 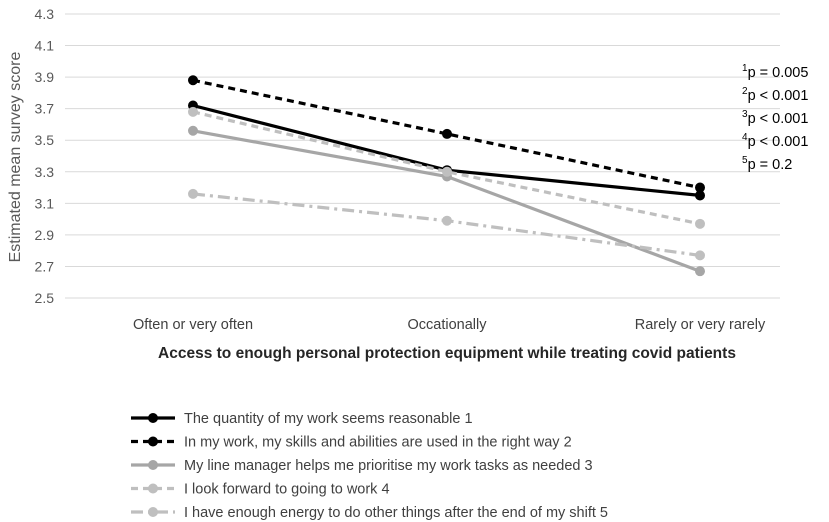 I want to click on p-value-label: 2p < 0.001, so click(x=775, y=95).